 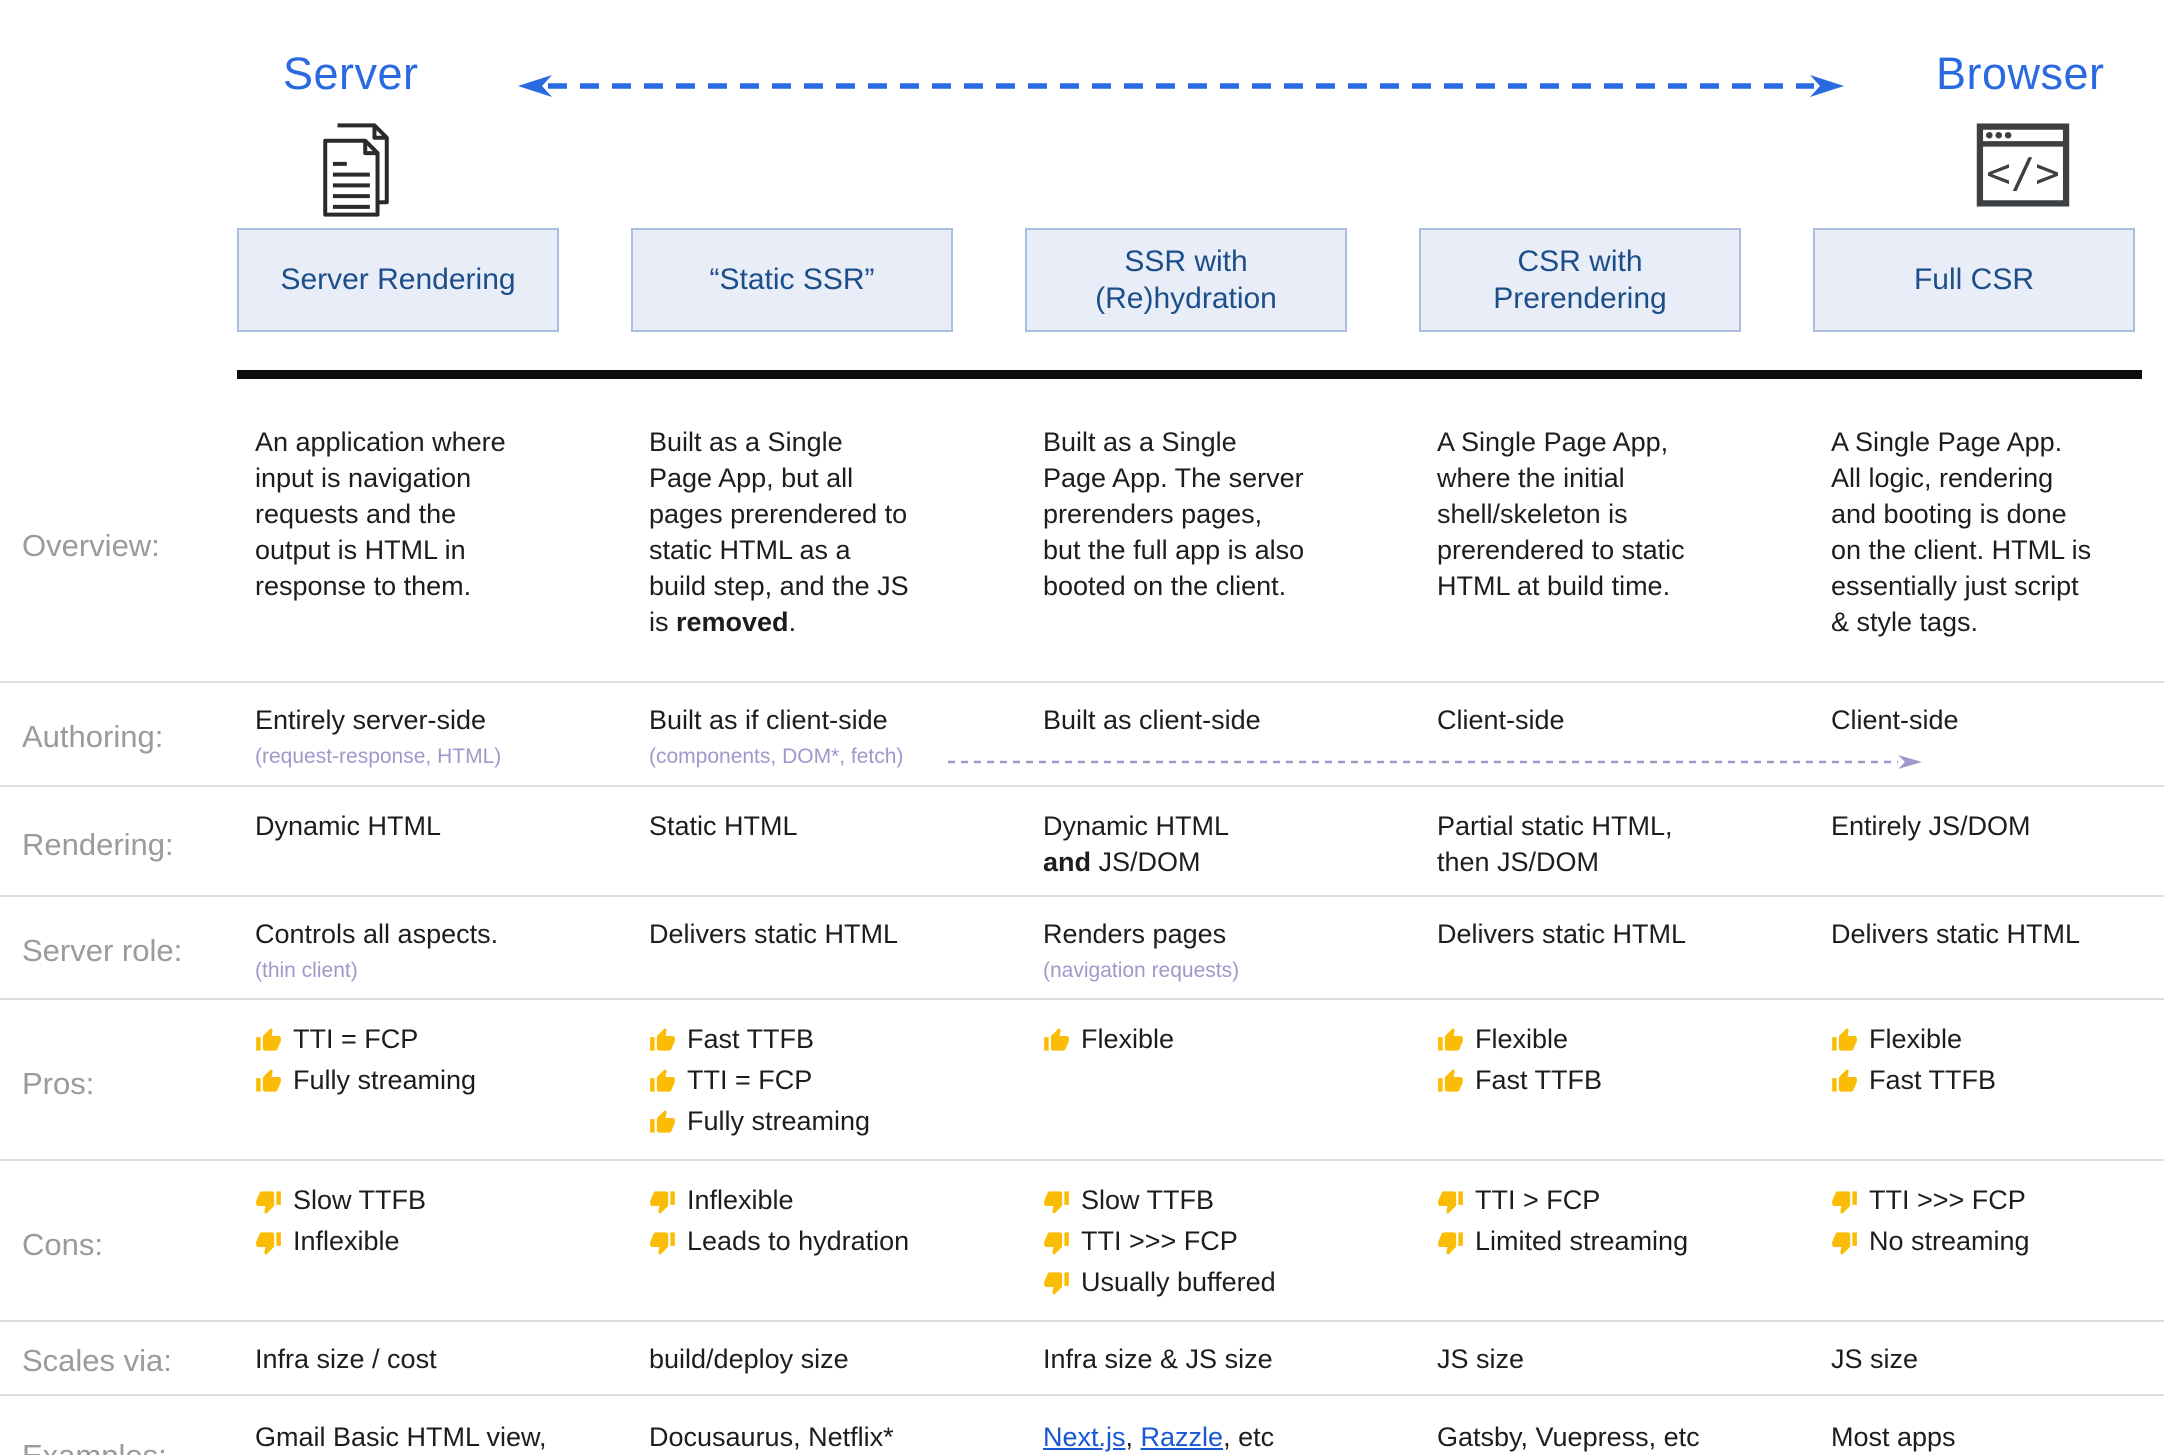 What do you see at coordinates (1988, 1360) in the screenshot?
I see `cell-scales-via-4: JS size` at bounding box center [1988, 1360].